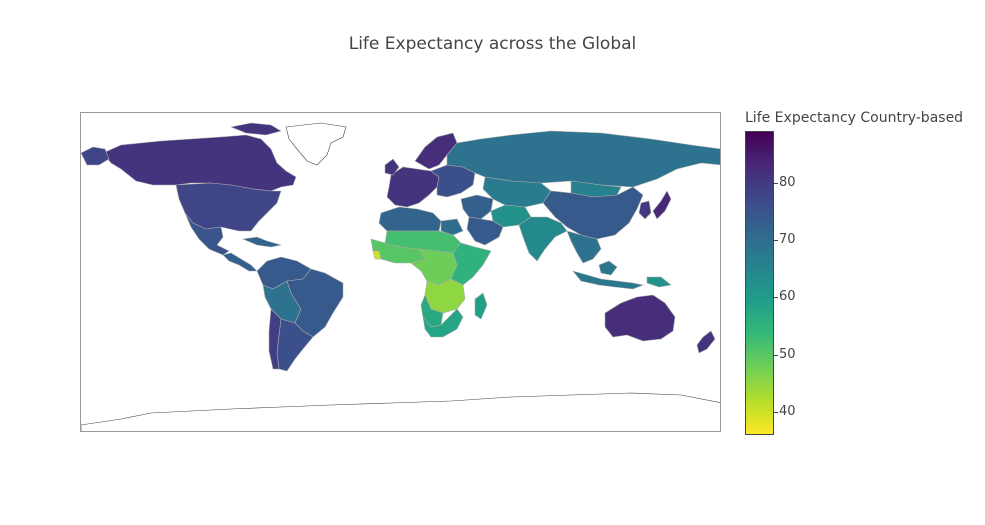 The width and height of the screenshot is (985, 525). What do you see at coordinates (640, 318) in the screenshot?
I see `region-australia` at bounding box center [640, 318].